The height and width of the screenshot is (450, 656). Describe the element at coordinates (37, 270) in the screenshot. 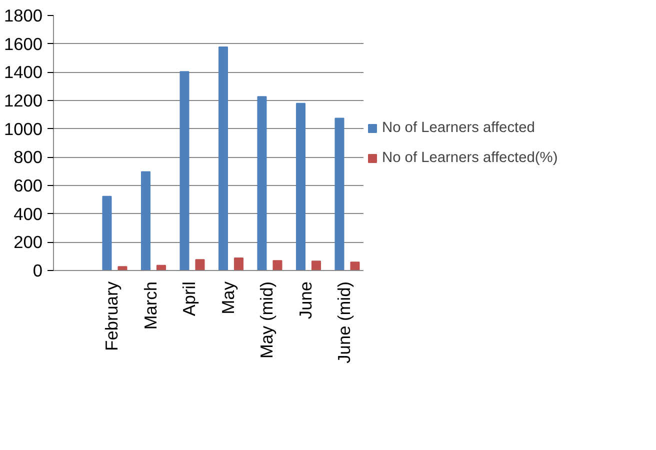

I see `y-tick-label: 0` at that location.